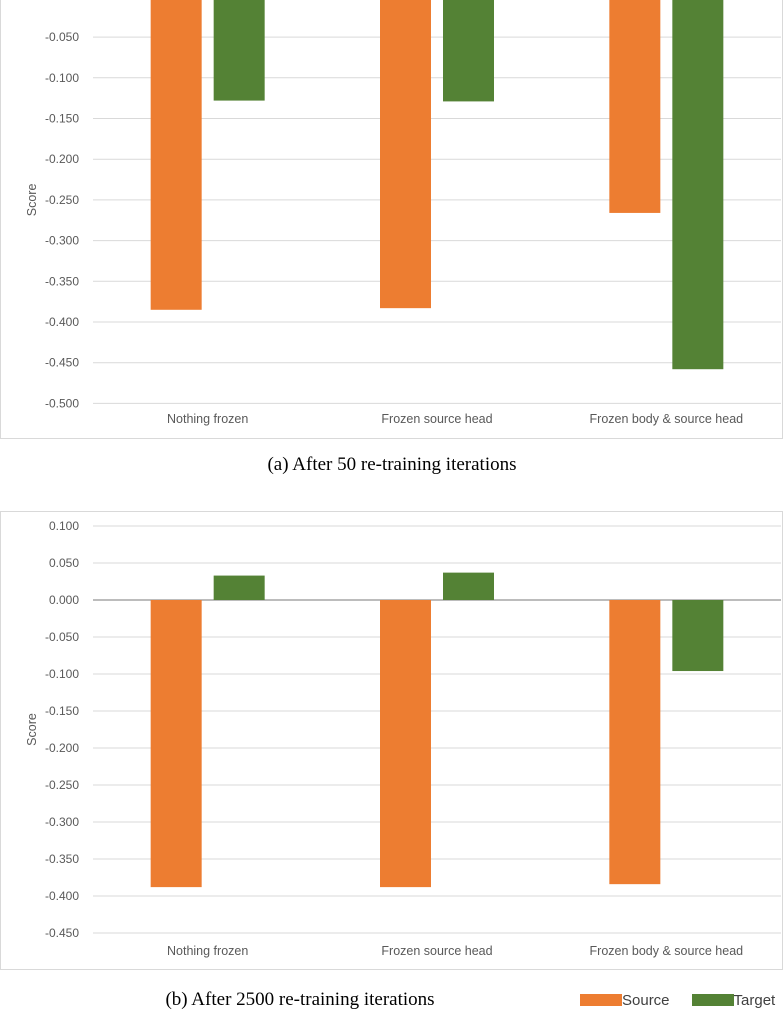 Image resolution: width=784 pixels, height=1031 pixels. Describe the element at coordinates (712, 1000) in the screenshot. I see `legend-swatch-target` at that location.